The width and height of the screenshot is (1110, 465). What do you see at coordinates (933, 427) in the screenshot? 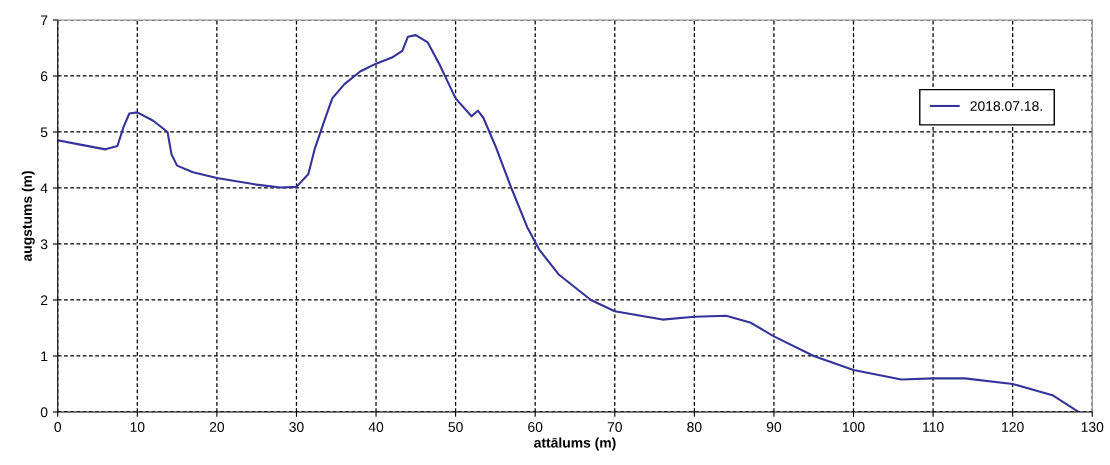
I see `x-tick-label: 110` at bounding box center [933, 427].